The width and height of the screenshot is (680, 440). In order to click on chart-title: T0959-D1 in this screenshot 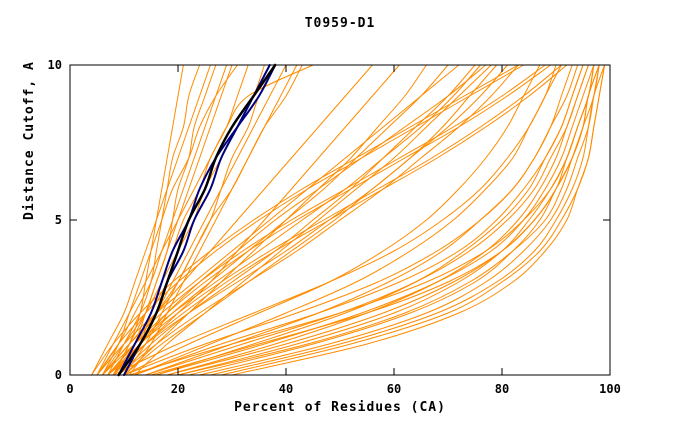, I will do `click(340, 23)`.